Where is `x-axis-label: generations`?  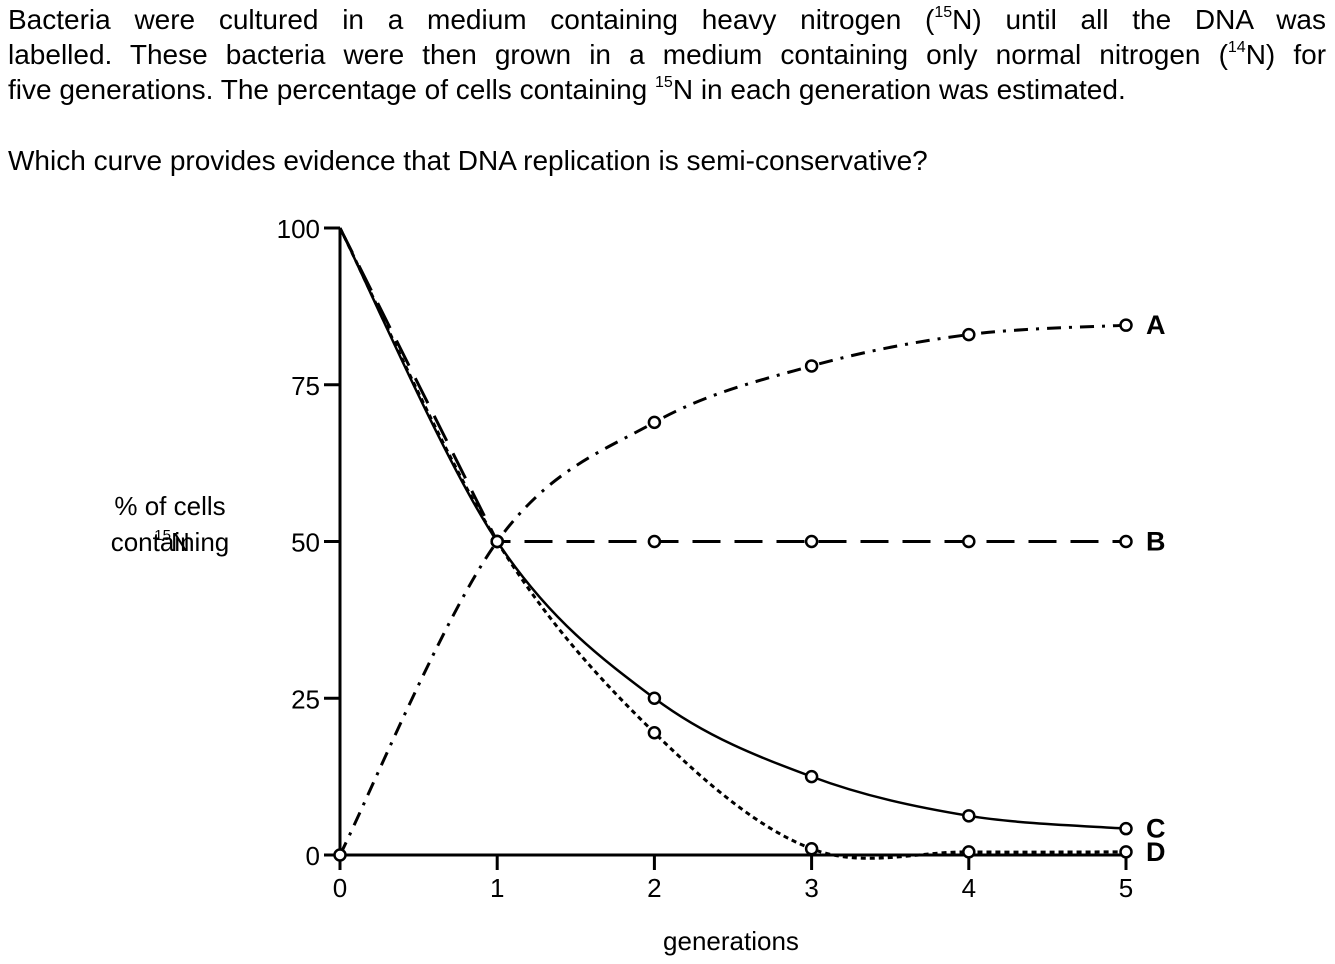
x-axis-label: generations is located at coordinates (731, 941).